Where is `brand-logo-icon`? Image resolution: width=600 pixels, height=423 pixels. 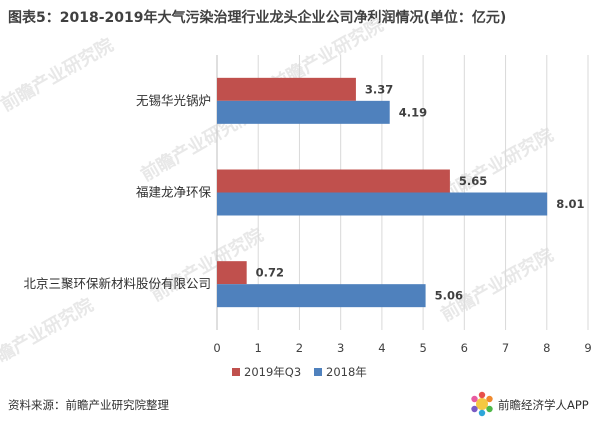 brand-logo-icon is located at coordinates (482, 404).